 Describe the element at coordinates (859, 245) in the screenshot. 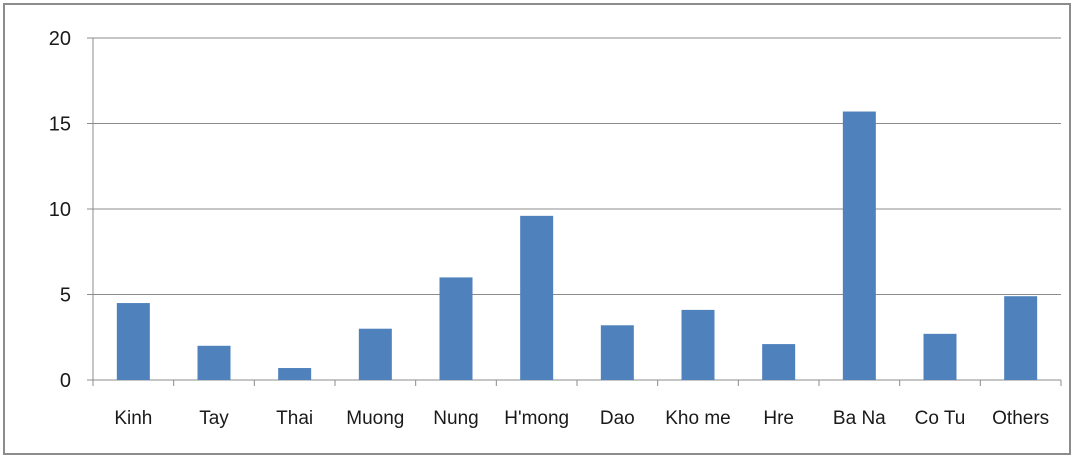

I see `bar-ba-na` at that location.